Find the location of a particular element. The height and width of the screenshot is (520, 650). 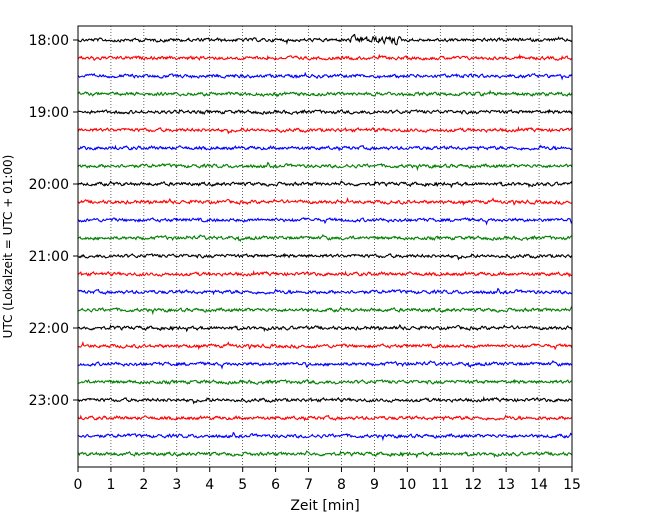

trace-1930 is located at coordinates (325, 148).